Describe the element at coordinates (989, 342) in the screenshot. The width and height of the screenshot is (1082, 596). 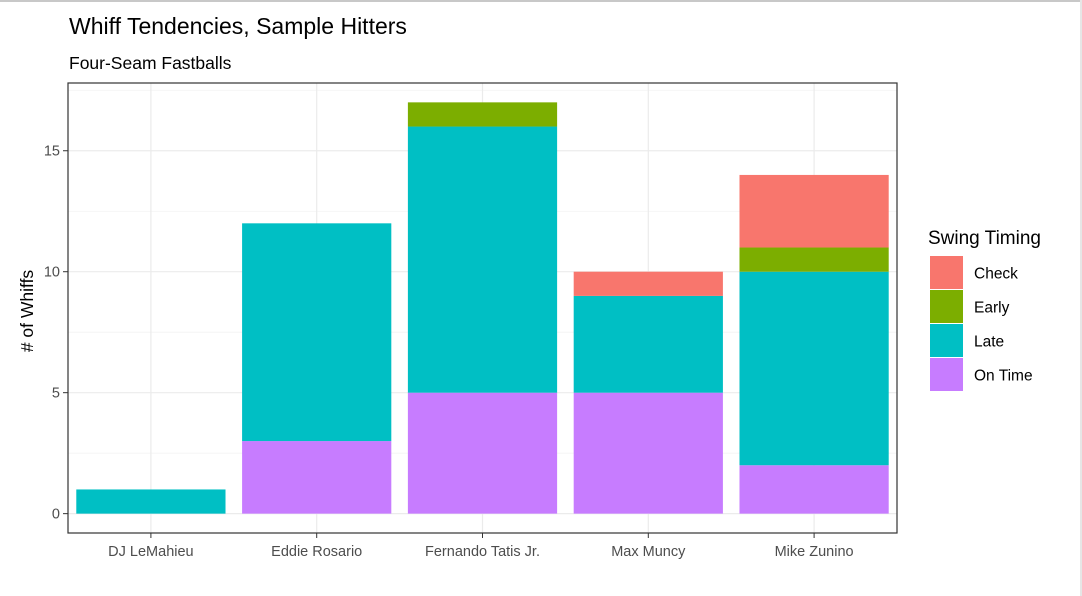
I see `legend-label: Late` at that location.